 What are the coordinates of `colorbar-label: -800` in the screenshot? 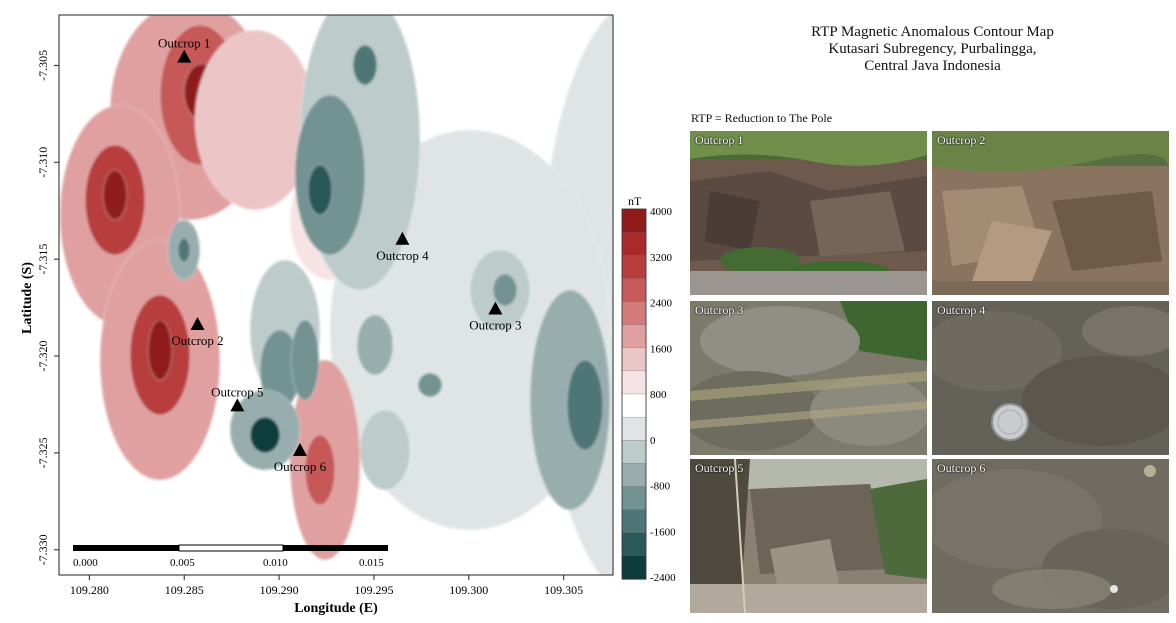 It's located at (660, 487).